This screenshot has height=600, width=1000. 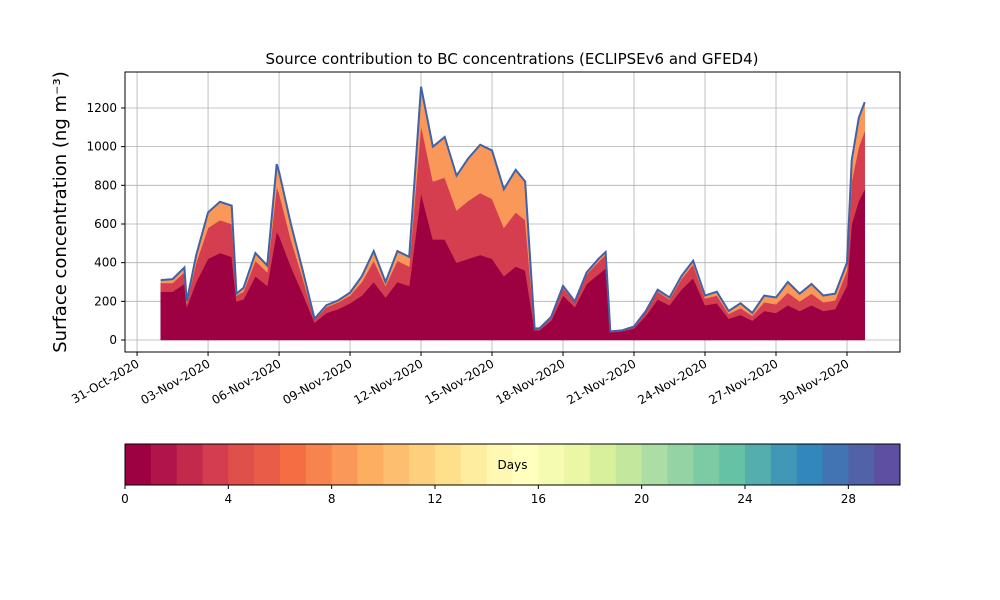 What do you see at coordinates (175, 381) in the screenshot?
I see `x-tick-label: 03-Nov-2020` at bounding box center [175, 381].